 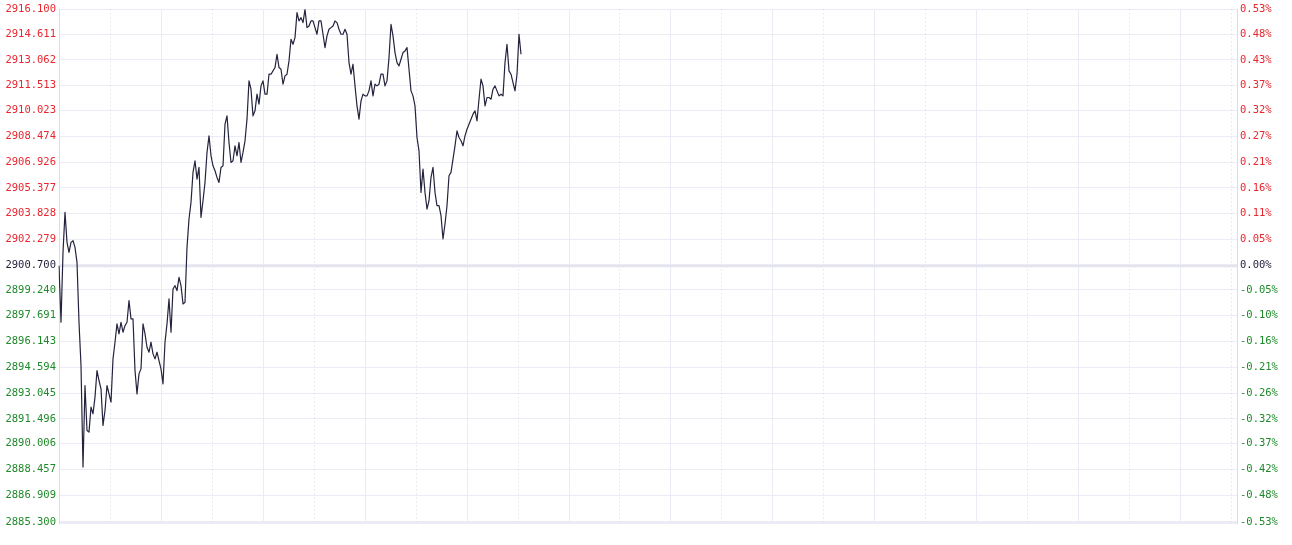 What do you see at coordinates (1256, 58) in the screenshot?
I see `y2-tick-label: 0.43%` at bounding box center [1256, 58].